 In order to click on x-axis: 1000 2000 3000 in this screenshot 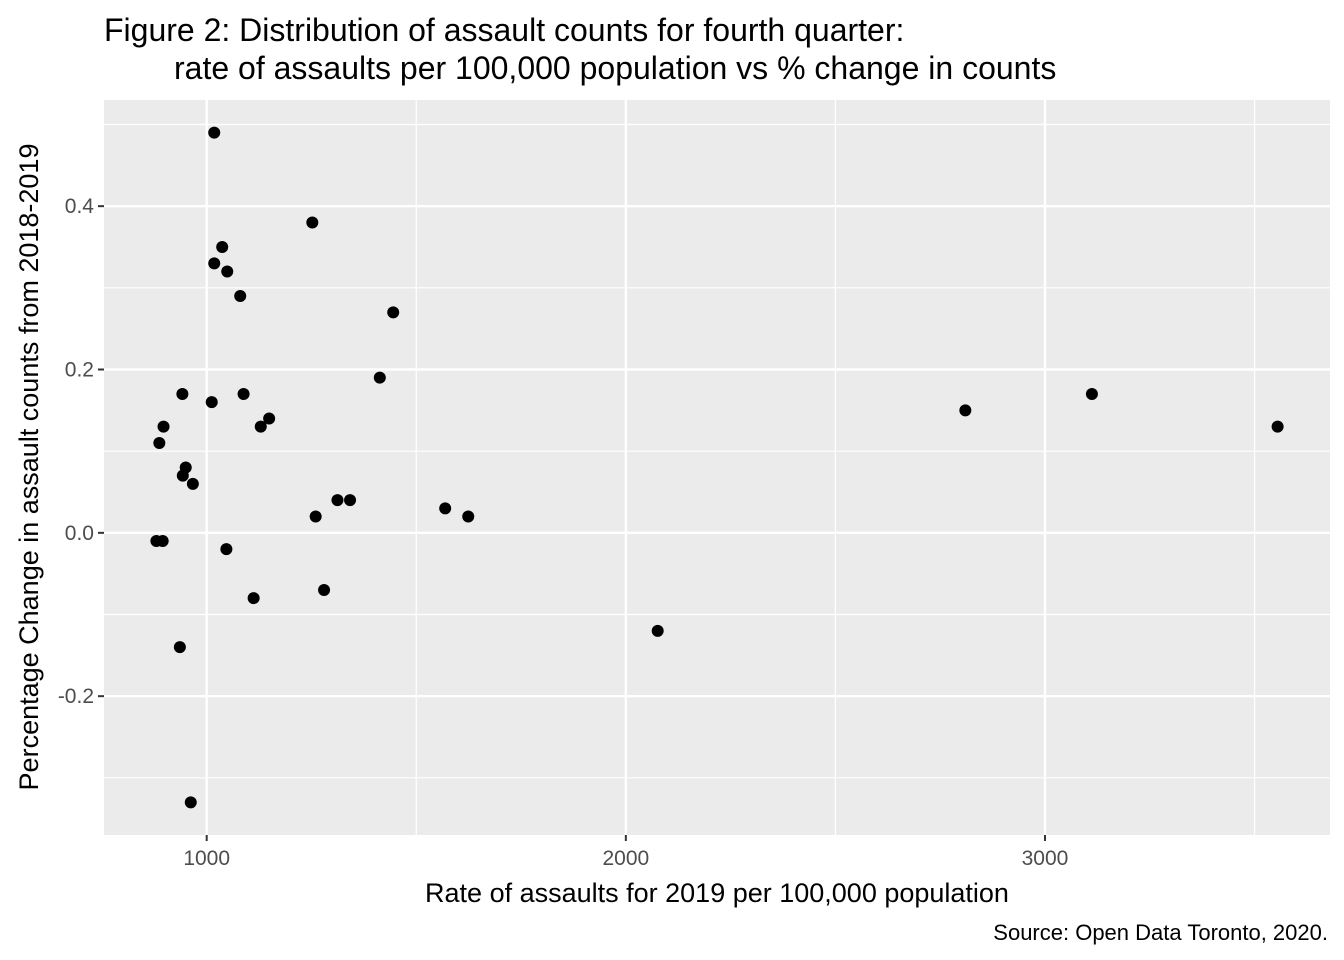, I will do `click(625, 852)`.